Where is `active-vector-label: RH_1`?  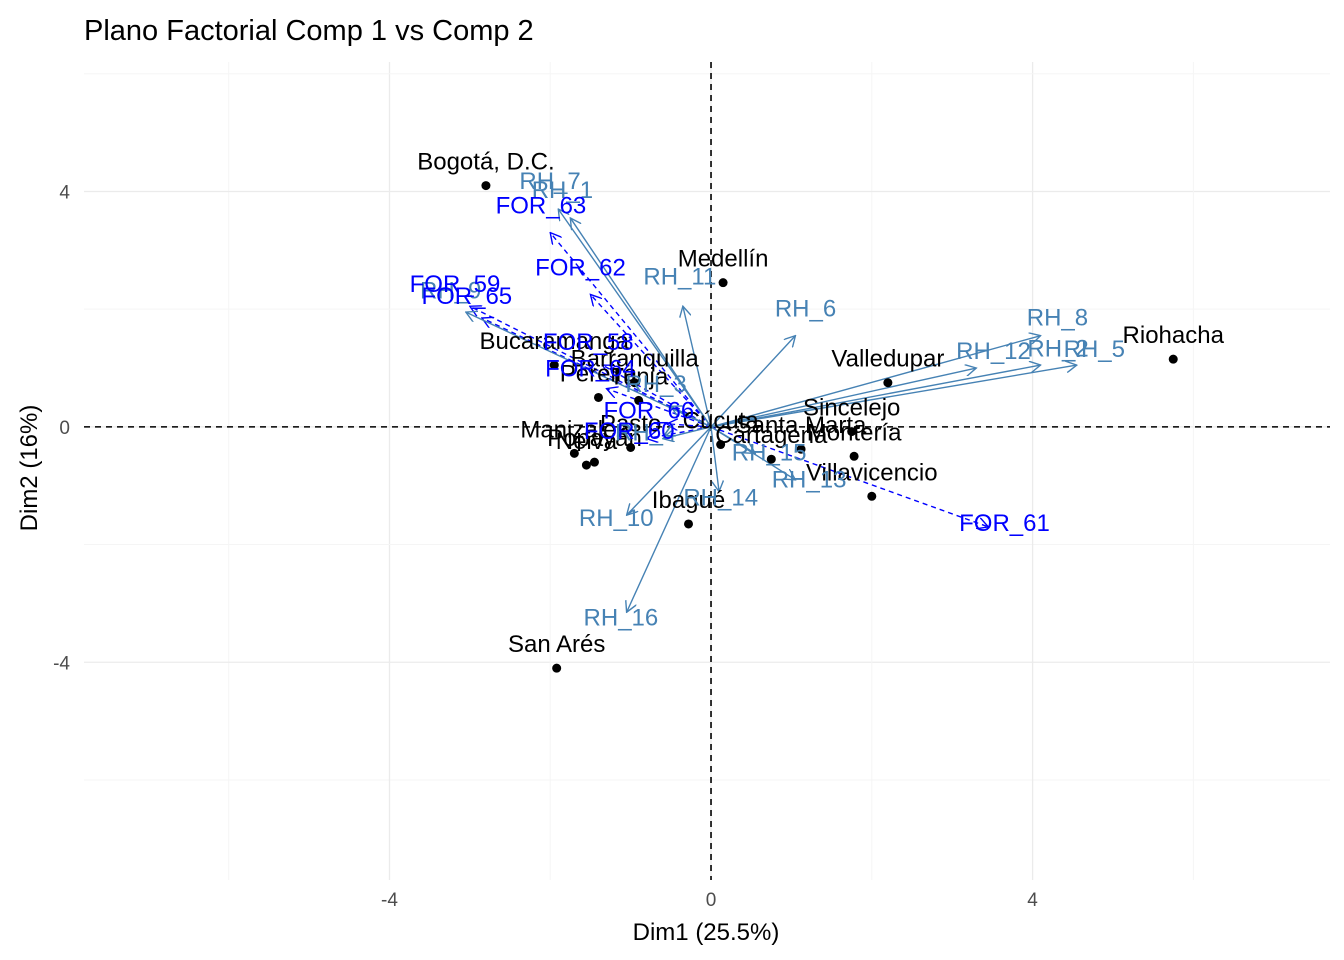
active-vector-label: RH_1 is located at coordinates (562, 190).